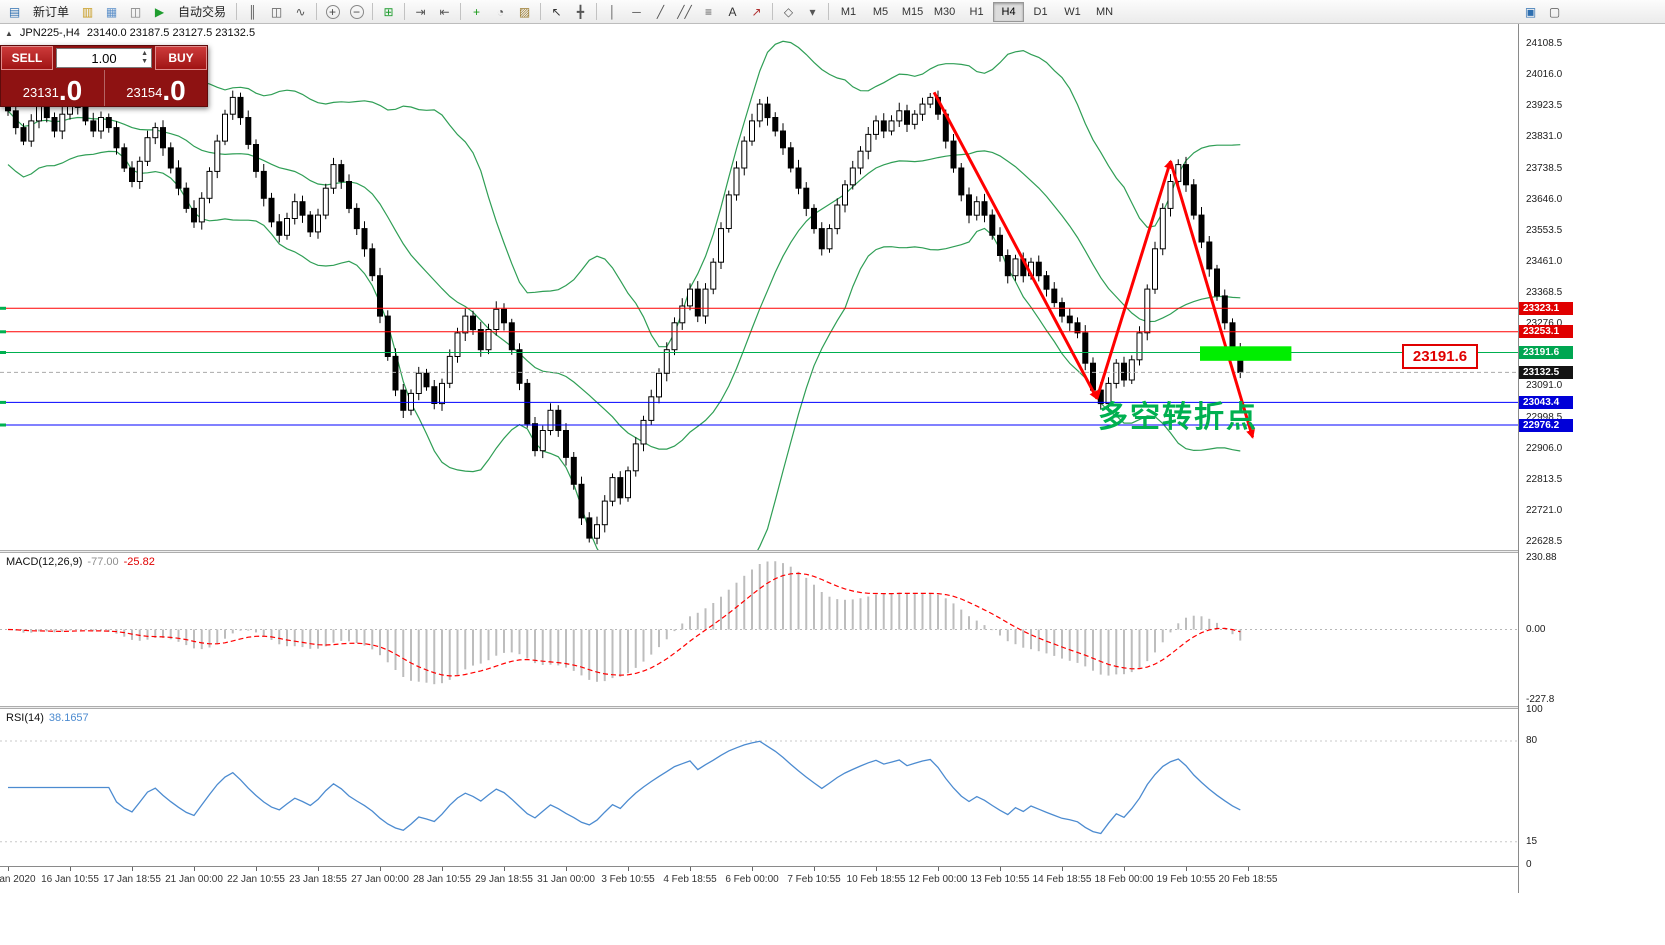  Describe the element at coordinates (500, 12) in the screenshot. I see `periods-icon: ◔` at that location.